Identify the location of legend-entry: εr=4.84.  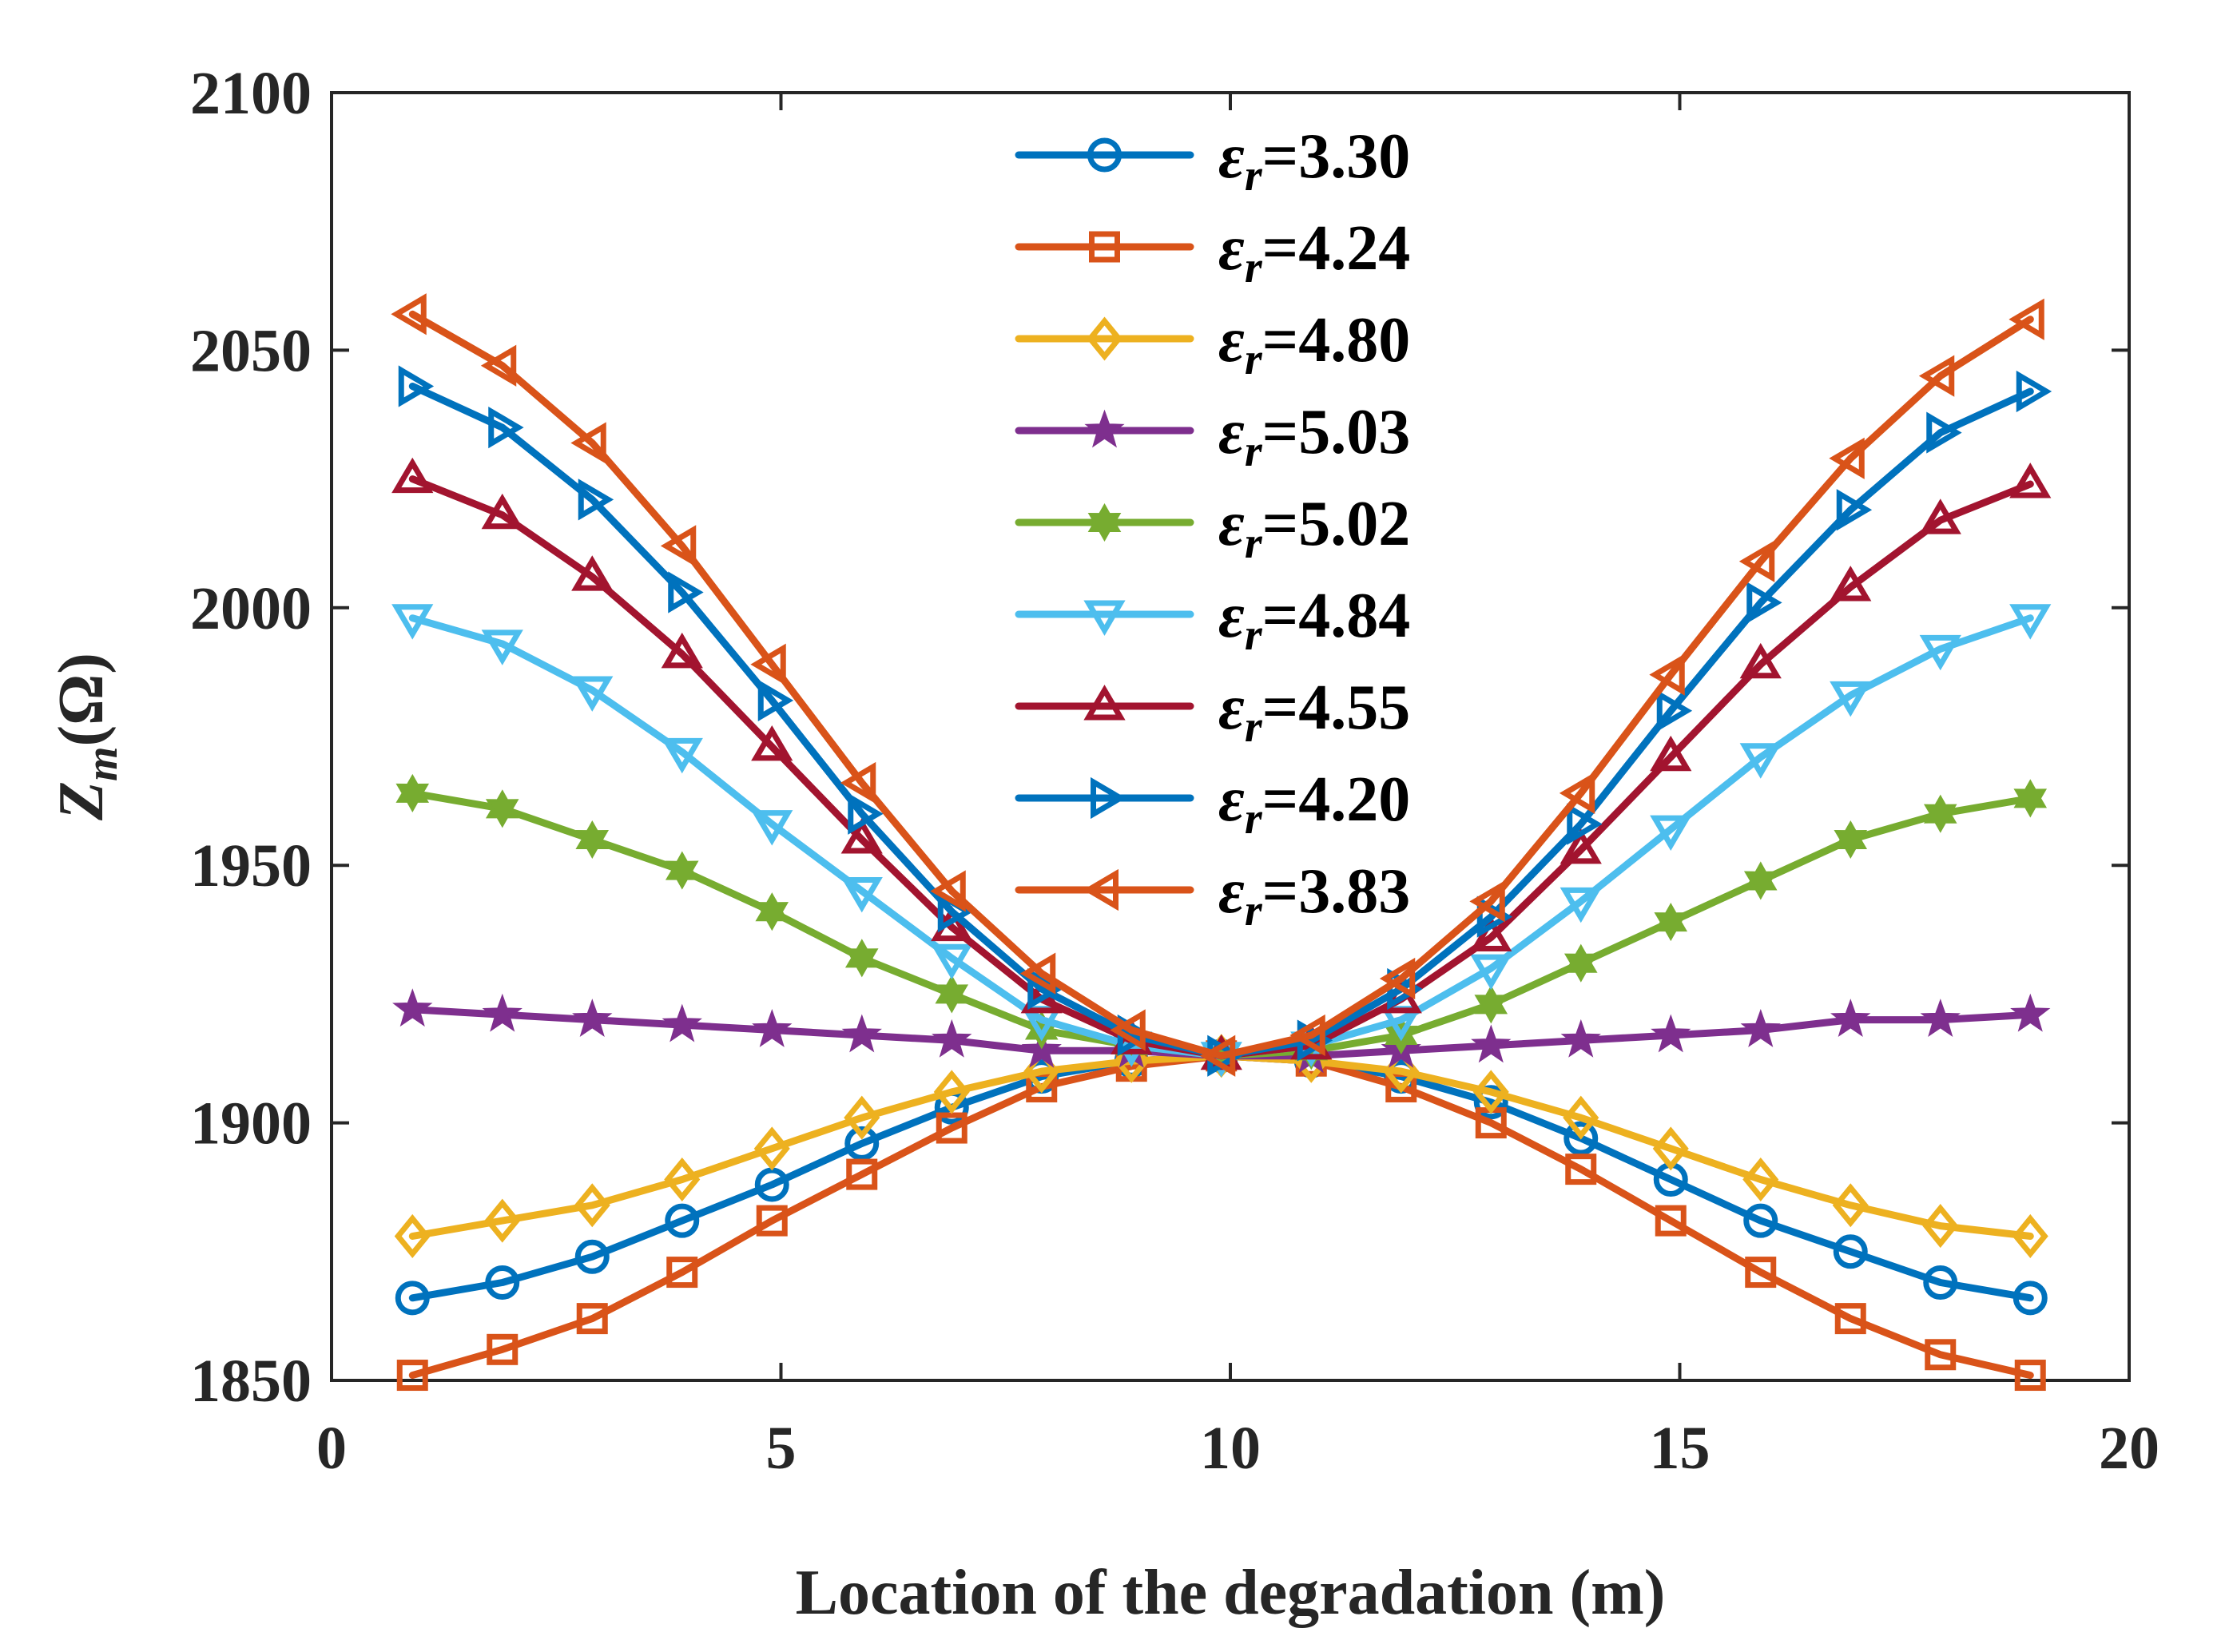
(1213, 620).